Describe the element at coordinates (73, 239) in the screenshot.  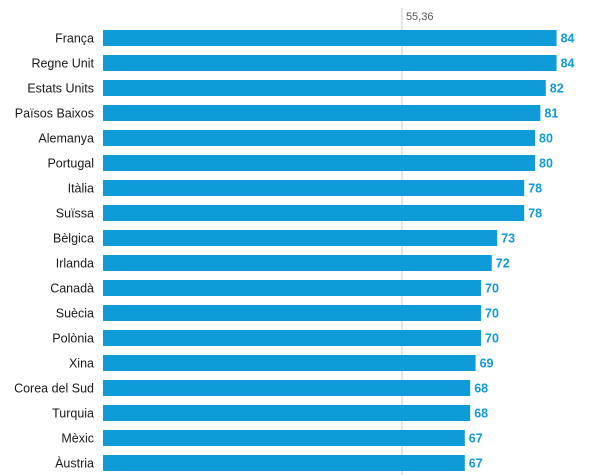
I see `category-label: Bèlgica` at that location.